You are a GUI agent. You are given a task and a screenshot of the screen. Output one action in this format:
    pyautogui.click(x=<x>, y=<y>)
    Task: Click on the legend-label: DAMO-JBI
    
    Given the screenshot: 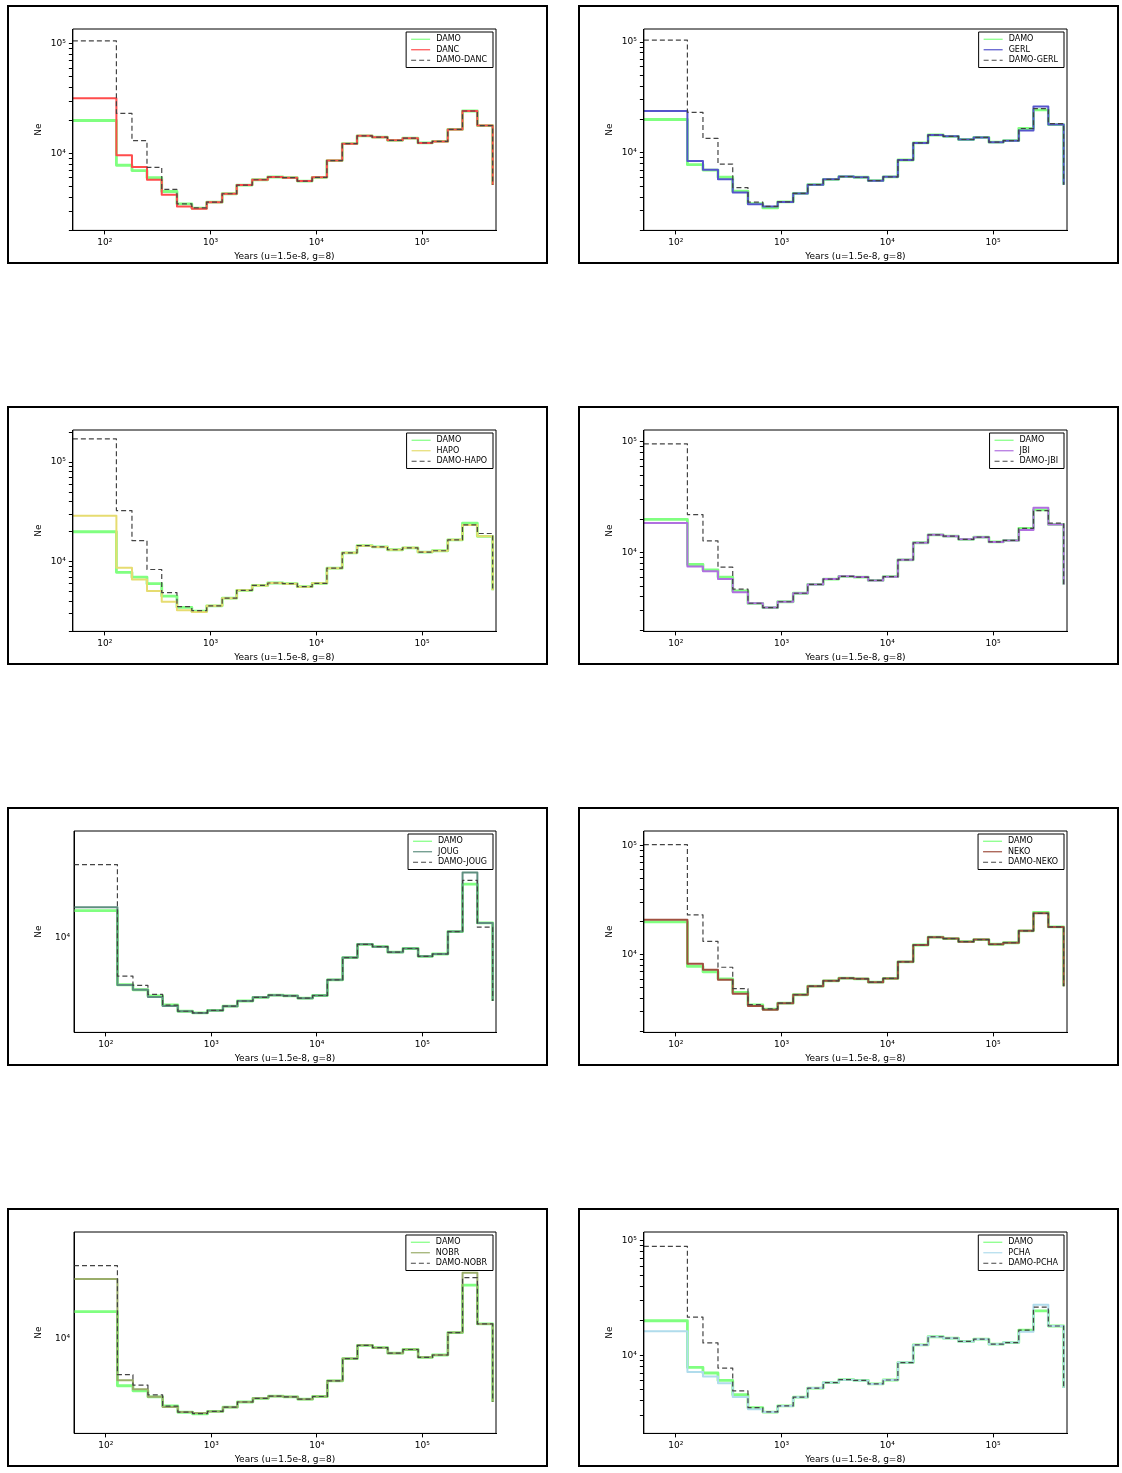 What is the action you would take?
    pyautogui.click(x=1038, y=461)
    